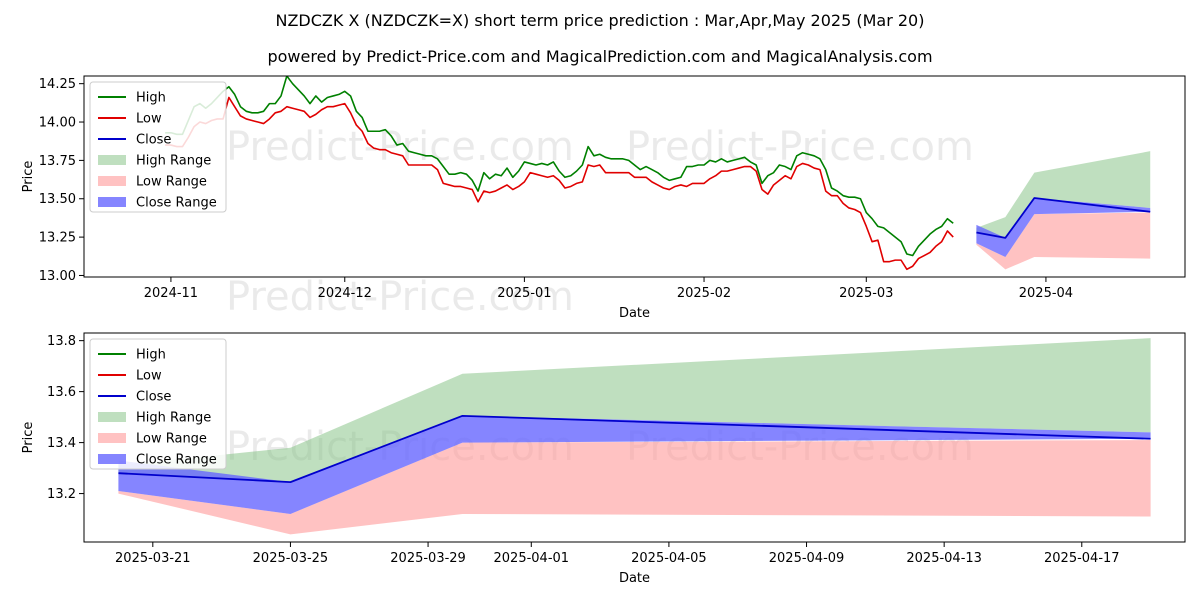 Image resolution: width=1200 pixels, height=600 pixels. What do you see at coordinates (866, 293) in the screenshot?
I see `x-tick-label: 2025-03` at bounding box center [866, 293].